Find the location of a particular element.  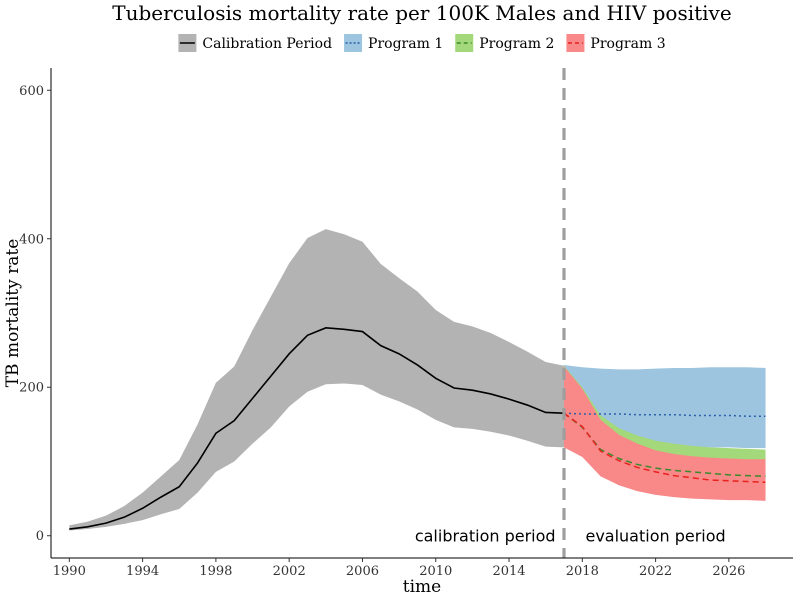

legend-item-program-3: Program 3 is located at coordinates (616, 43).